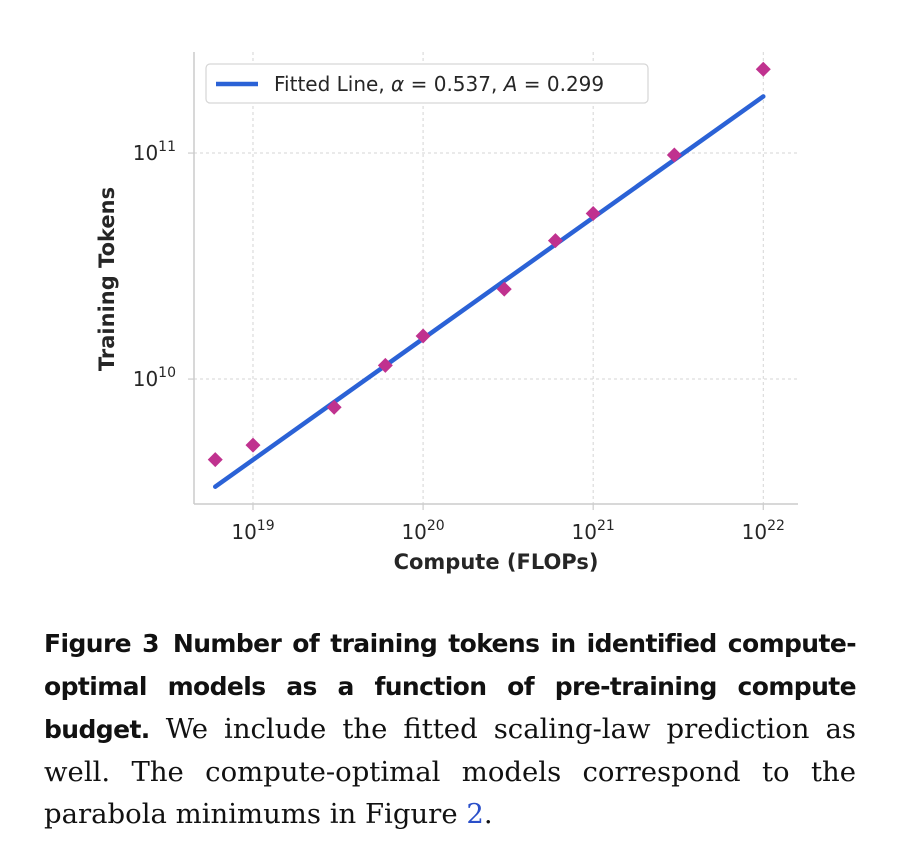 This screenshot has height=845, width=897. Describe the element at coordinates (776, 526) in the screenshot. I see `x-tick-exponent: 22` at that location.